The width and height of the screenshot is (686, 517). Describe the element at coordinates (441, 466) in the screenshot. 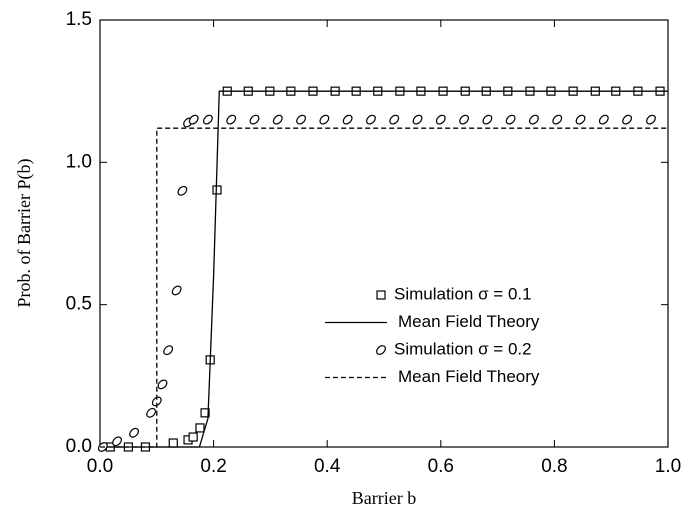

I see `x-tick-label: 0.6` at that location.